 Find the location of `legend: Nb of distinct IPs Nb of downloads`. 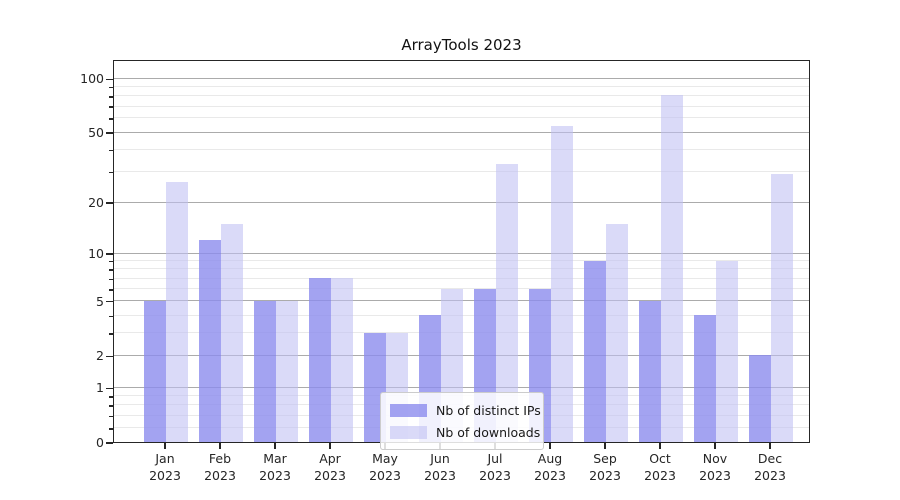

legend: Nb of distinct IPs Nb of downloads is located at coordinates (462, 421).